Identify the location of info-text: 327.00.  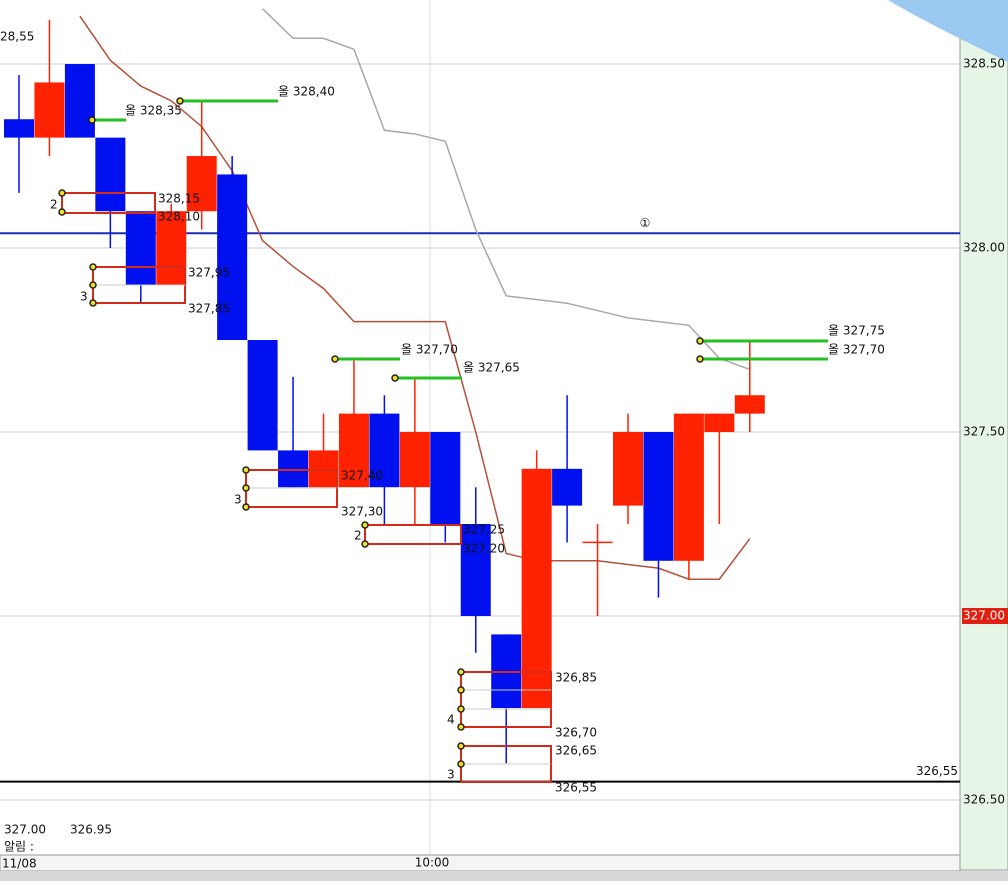
(25, 830).